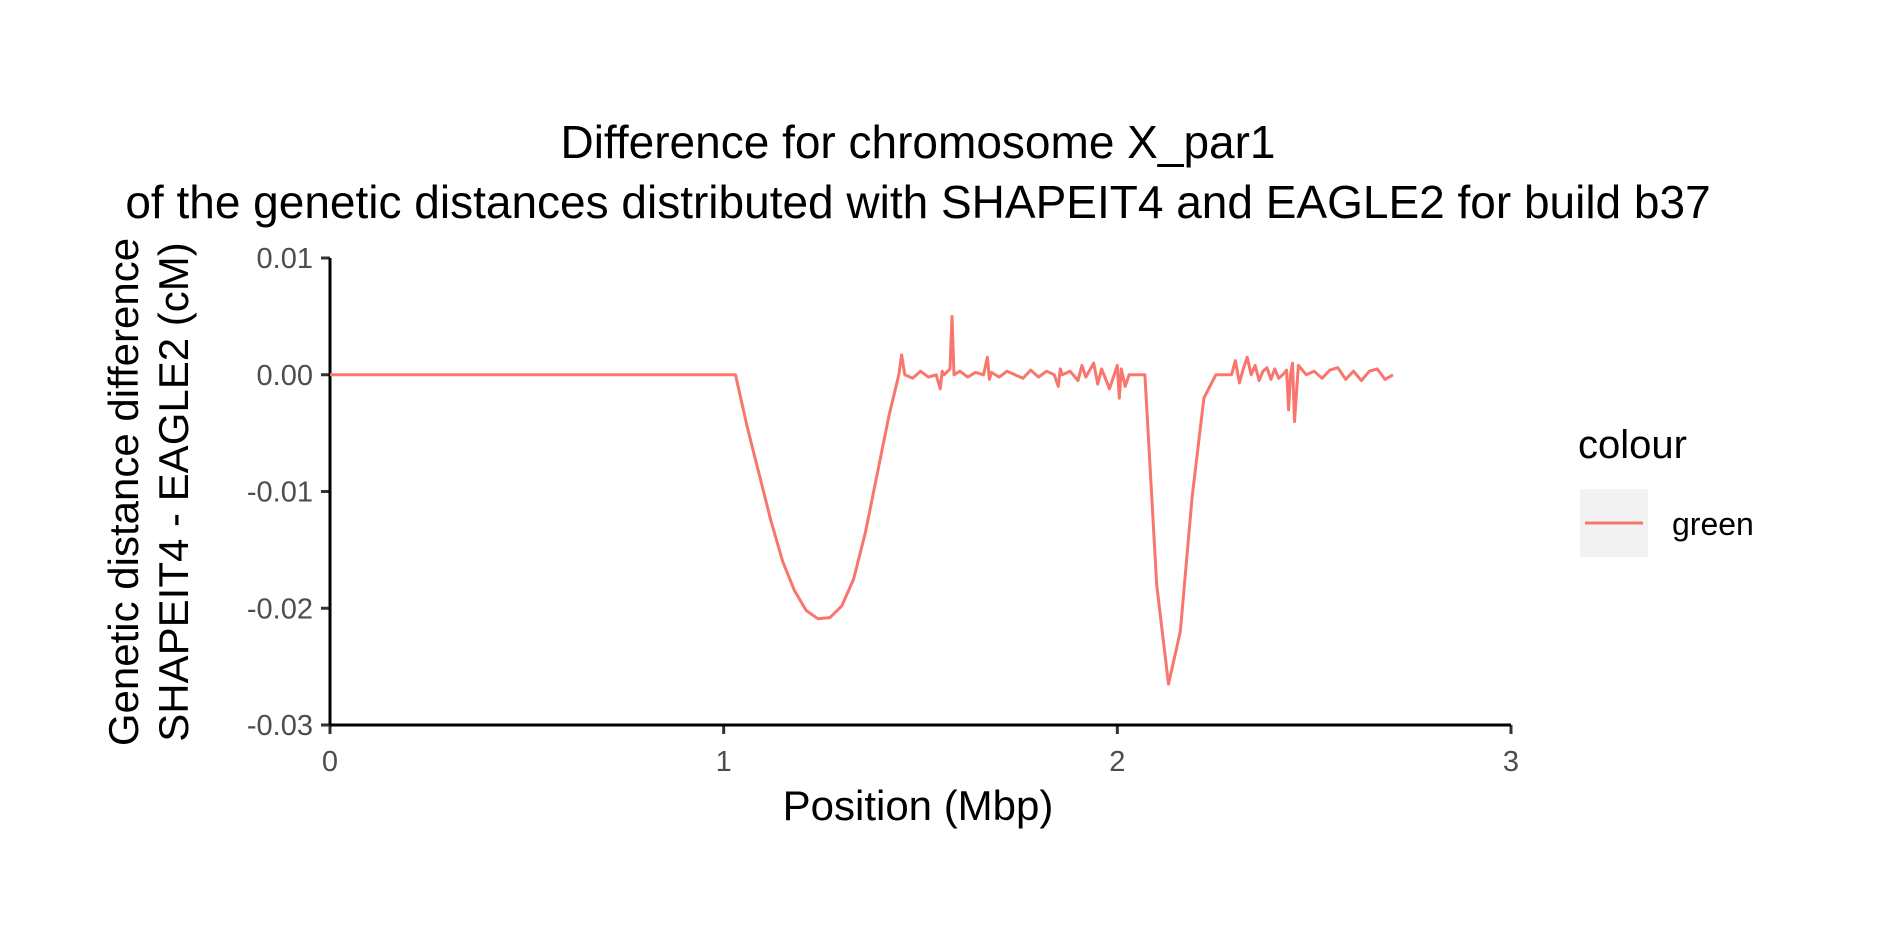  I want to click on y-ticks: 0.01 0.00 -0.01 -0.02 -0.03, so click(288, 492).